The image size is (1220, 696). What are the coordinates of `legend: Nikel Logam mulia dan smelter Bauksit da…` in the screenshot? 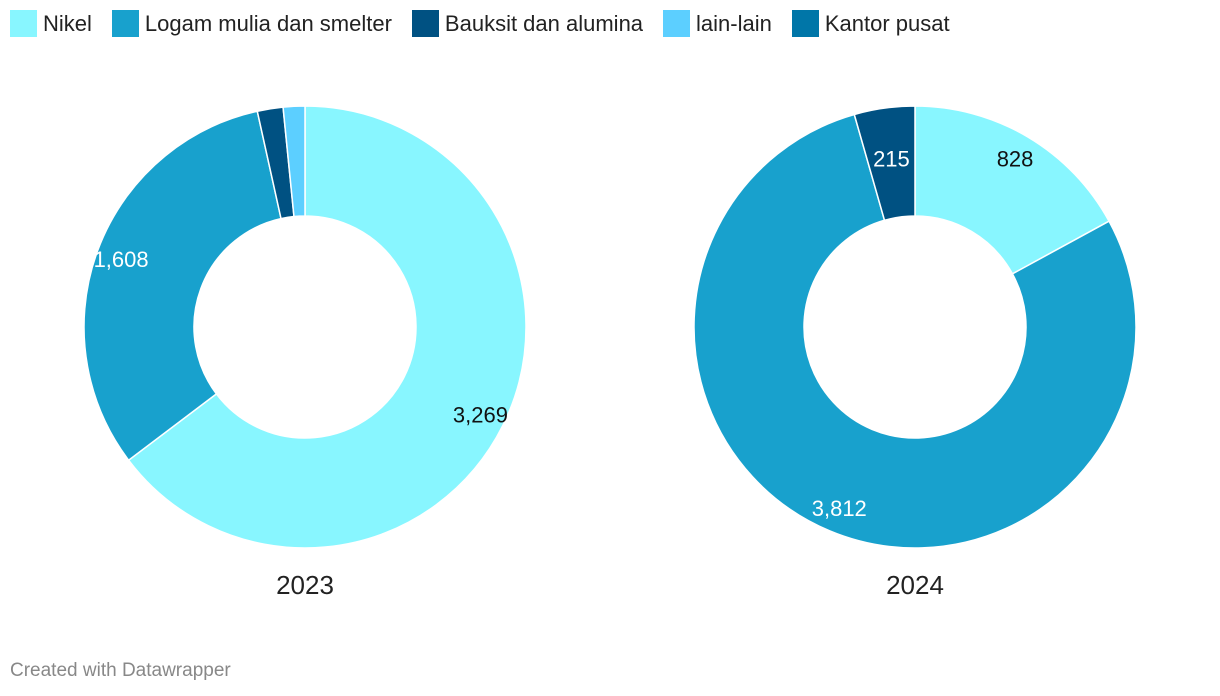 It's located at (490, 23).